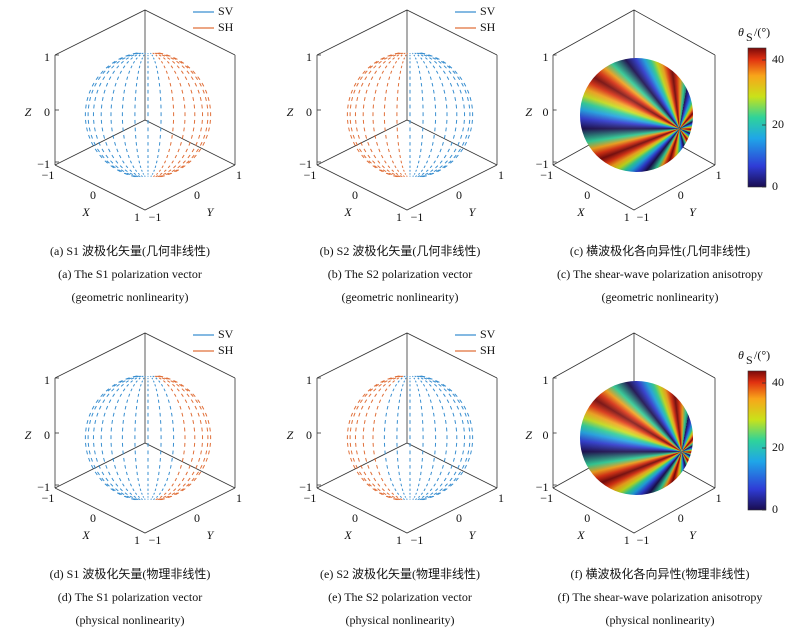 The width and height of the screenshot is (802, 631). I want to click on z-tick-label: 0, so click(309, 112).